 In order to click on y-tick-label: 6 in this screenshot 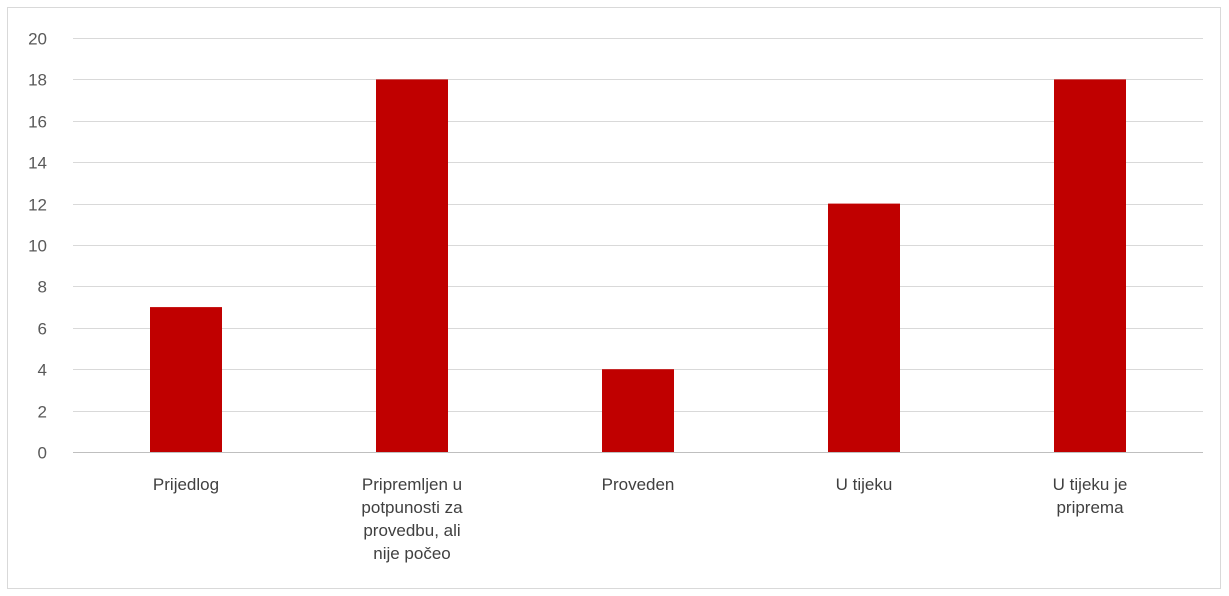, I will do `click(42, 329)`.